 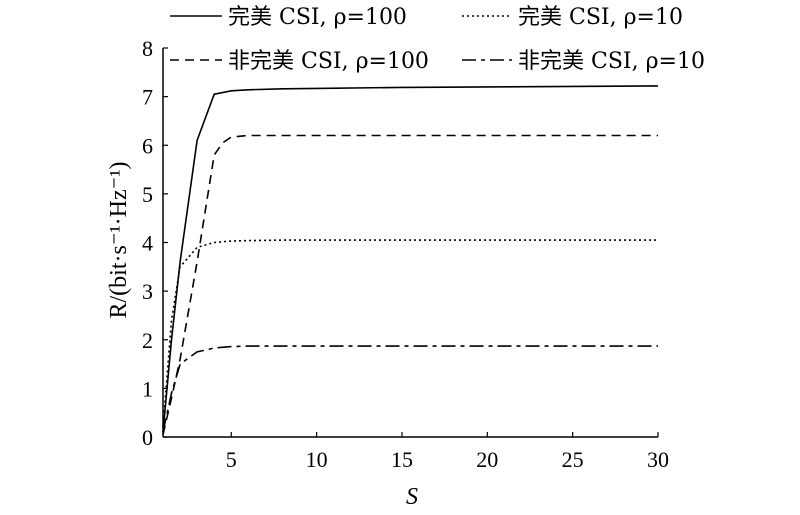 What do you see at coordinates (600, 17) in the screenshot?
I see `legend-label-2: 完美 CSI, ρ=10` at bounding box center [600, 17].